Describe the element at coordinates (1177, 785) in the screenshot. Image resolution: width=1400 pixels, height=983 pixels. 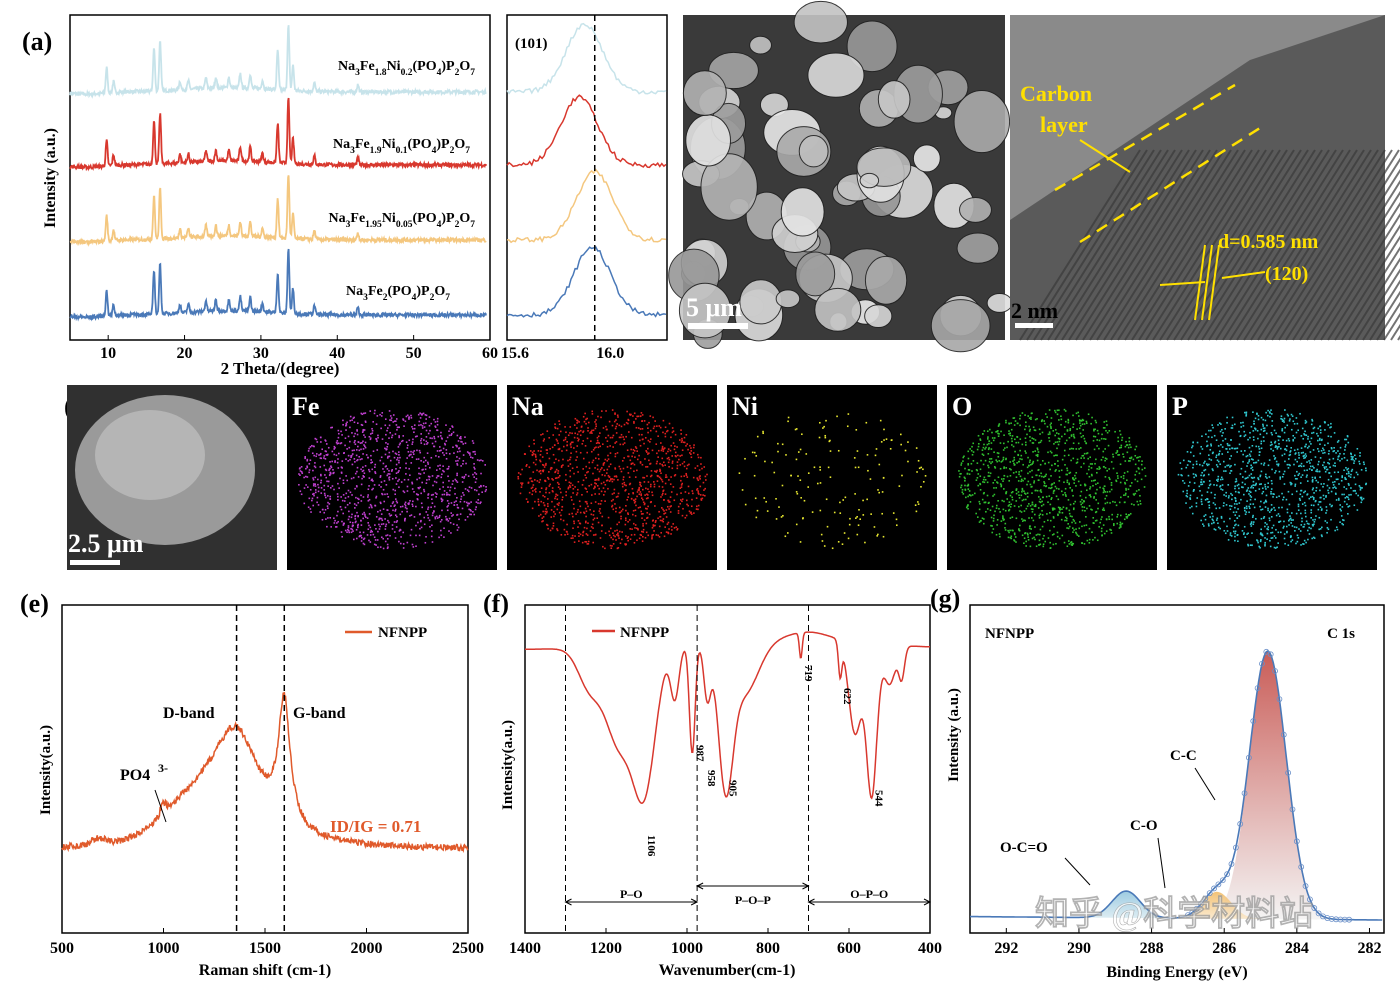
I see `xps-component-c-c` at that location.